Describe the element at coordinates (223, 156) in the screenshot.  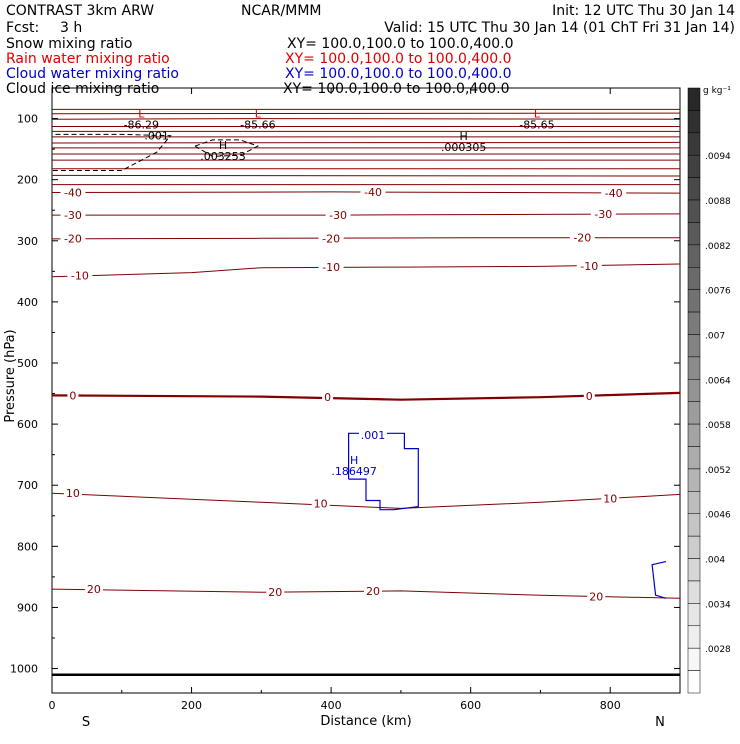
I see `extremum-value: .003253` at that location.